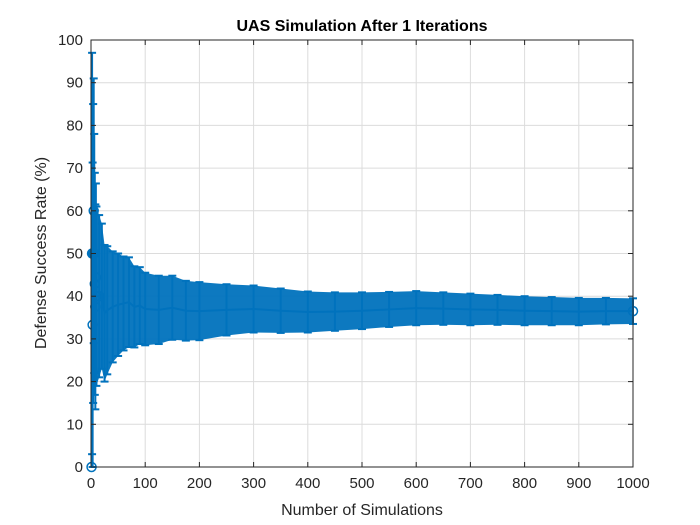 Image resolution: width=700 pixels, height=525 pixels. What do you see at coordinates (578, 483) in the screenshot?
I see `x-tick-label: 900` at bounding box center [578, 483].